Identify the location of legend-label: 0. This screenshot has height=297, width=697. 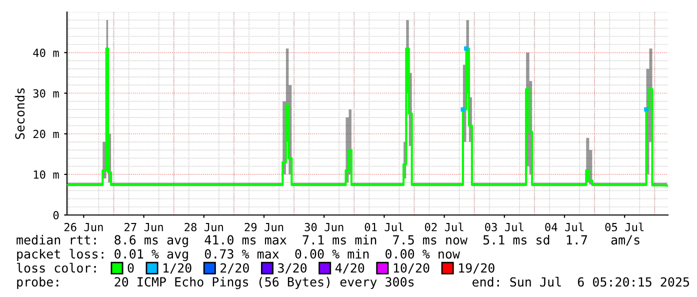
(131, 268).